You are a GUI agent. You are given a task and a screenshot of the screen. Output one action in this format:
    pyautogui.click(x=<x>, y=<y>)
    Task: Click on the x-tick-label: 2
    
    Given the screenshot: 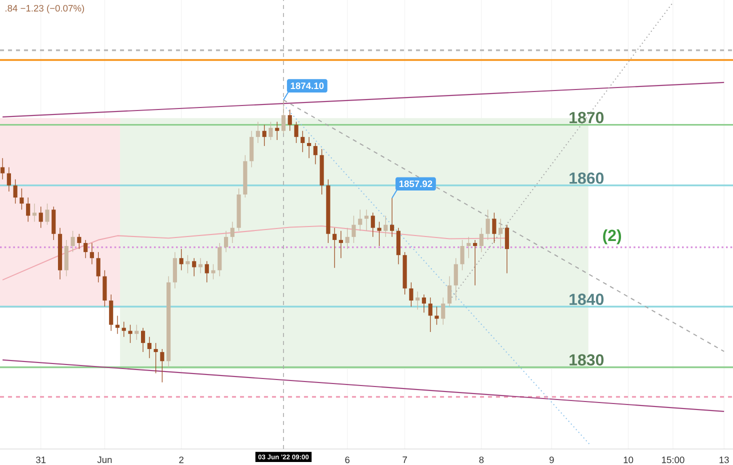 What is the action you would take?
    pyautogui.click(x=181, y=460)
    